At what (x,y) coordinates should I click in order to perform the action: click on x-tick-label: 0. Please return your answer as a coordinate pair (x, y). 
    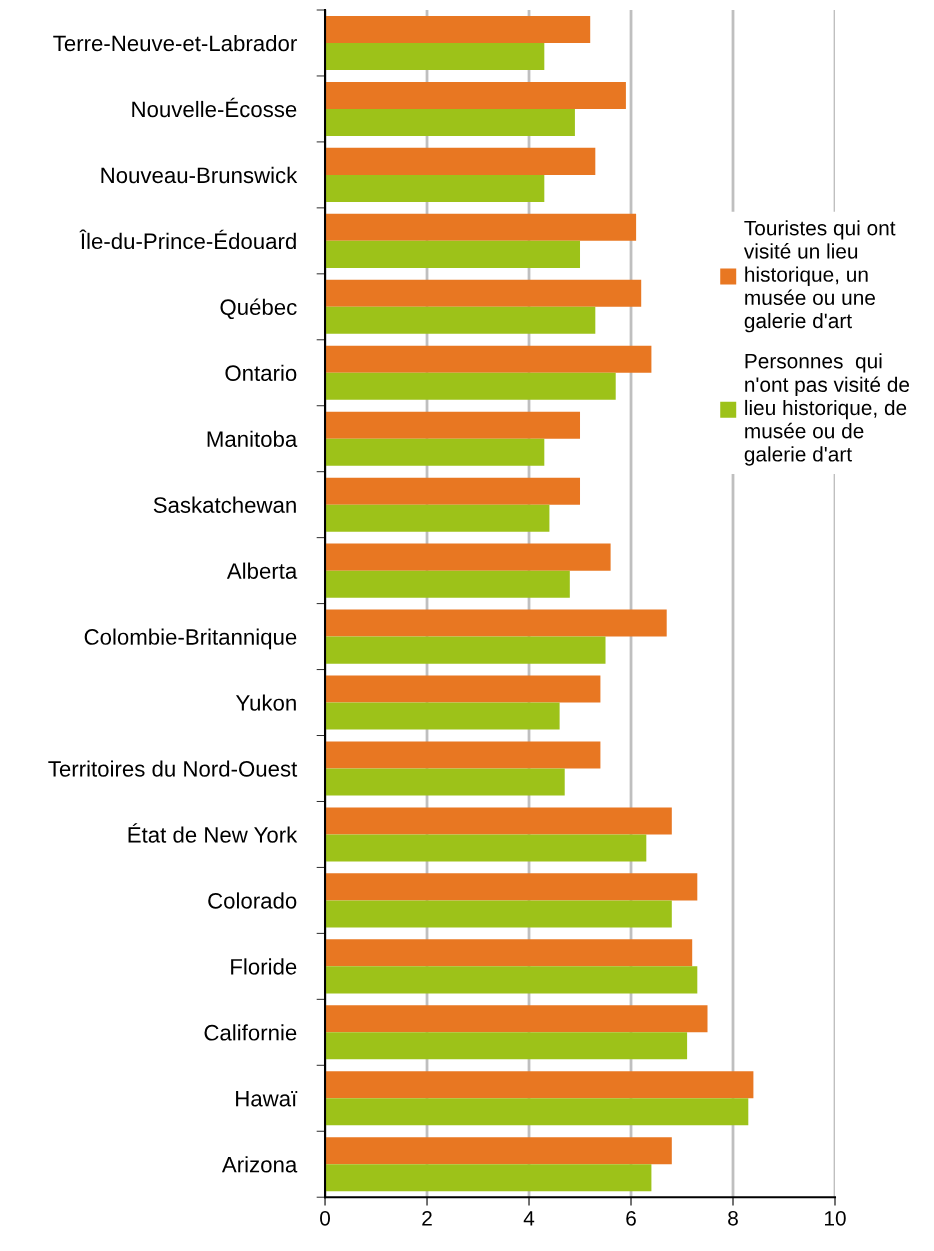
    Looking at the image, I should click on (325, 1218).